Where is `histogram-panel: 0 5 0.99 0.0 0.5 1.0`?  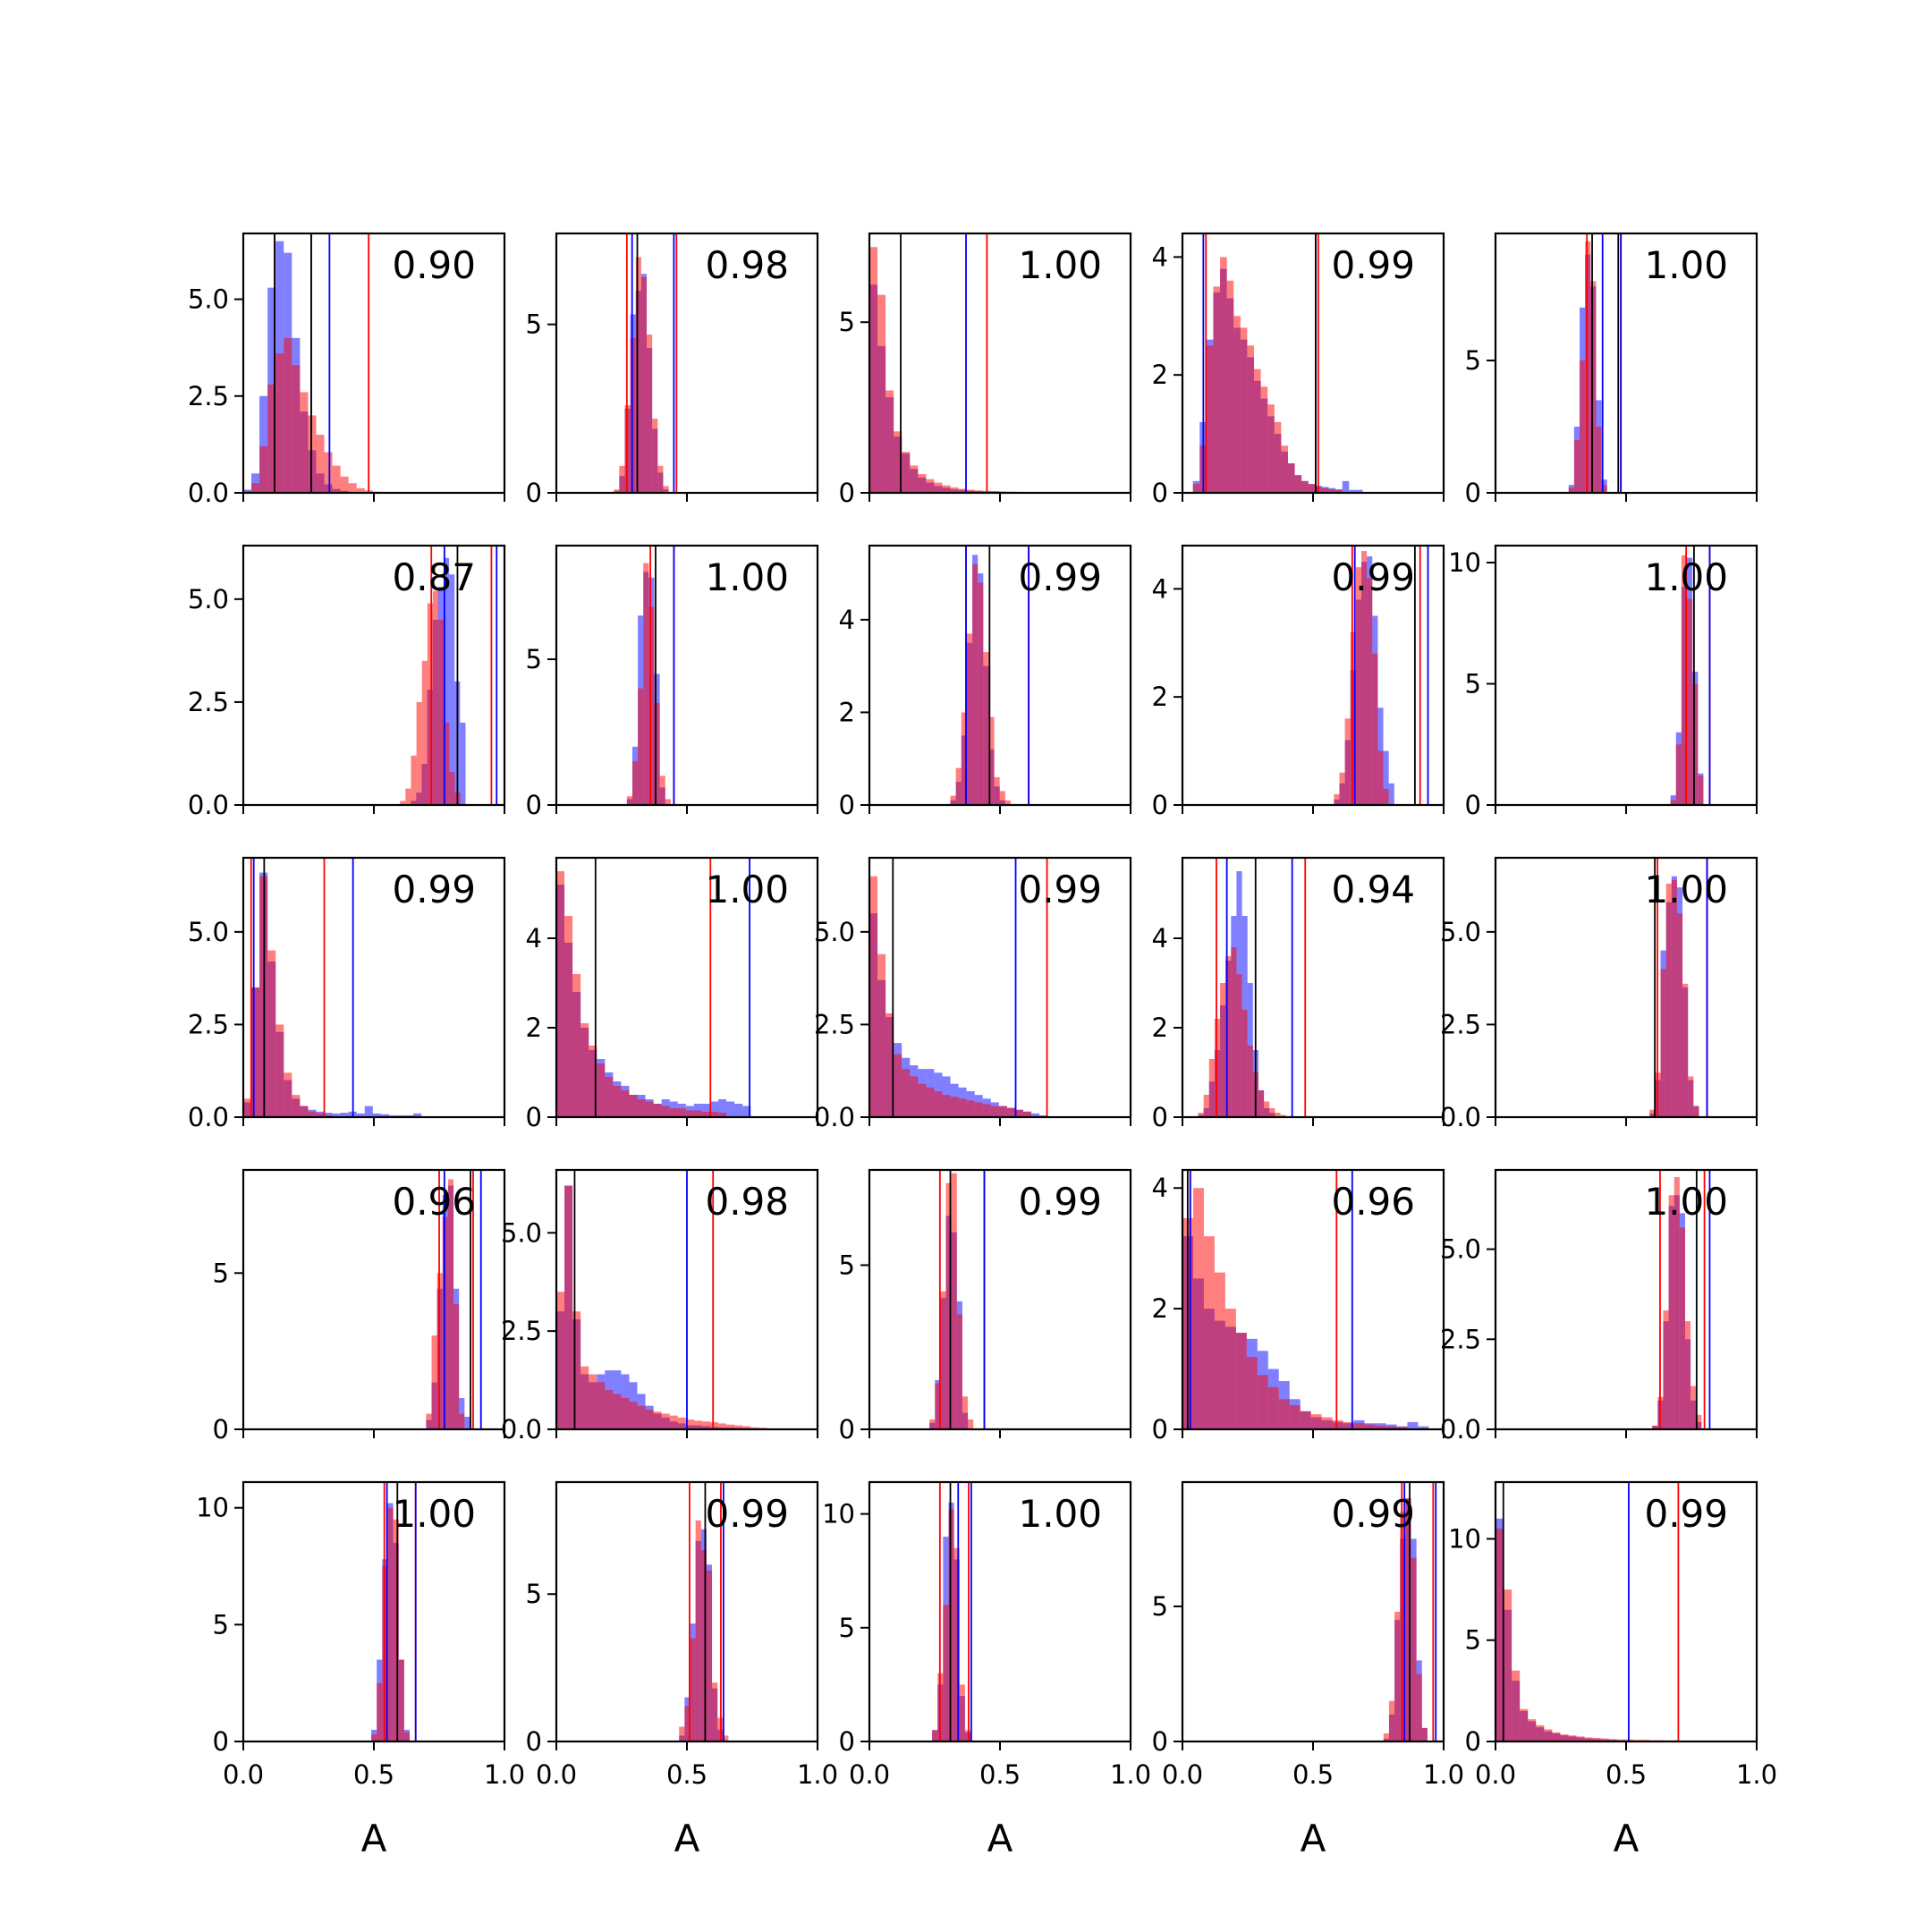 histogram-panel: 0 5 0.99 0.0 0.5 1.0 is located at coordinates (682, 1635).